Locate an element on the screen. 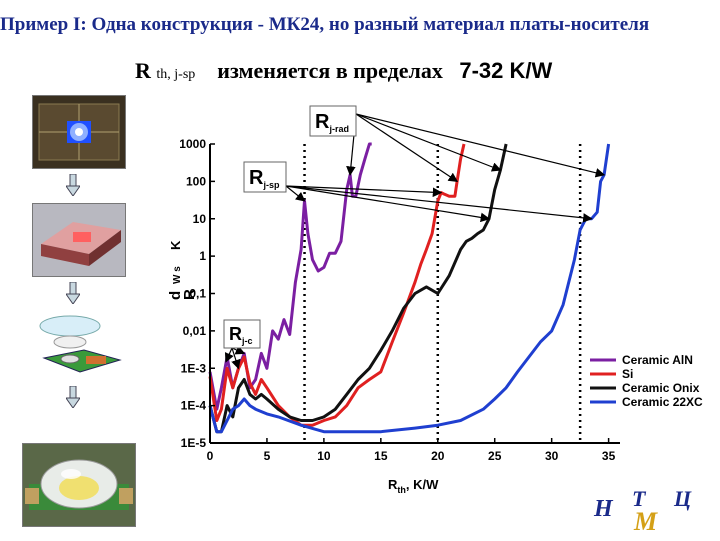 The width and height of the screenshot is (720, 541). x-tick-label: 0 is located at coordinates (210, 456).